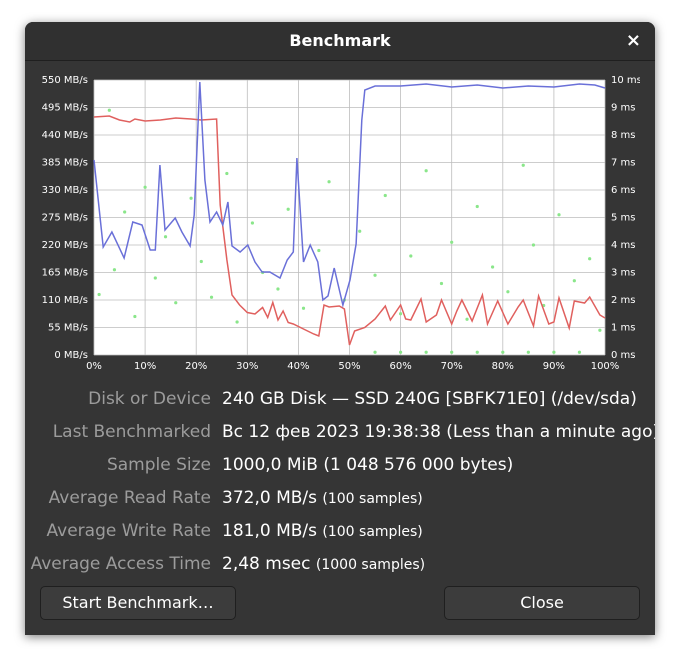 This screenshot has height=663, width=680. What do you see at coordinates (623, 273) in the screenshot?
I see `y2-tick-label: 3 ms` at bounding box center [623, 273].